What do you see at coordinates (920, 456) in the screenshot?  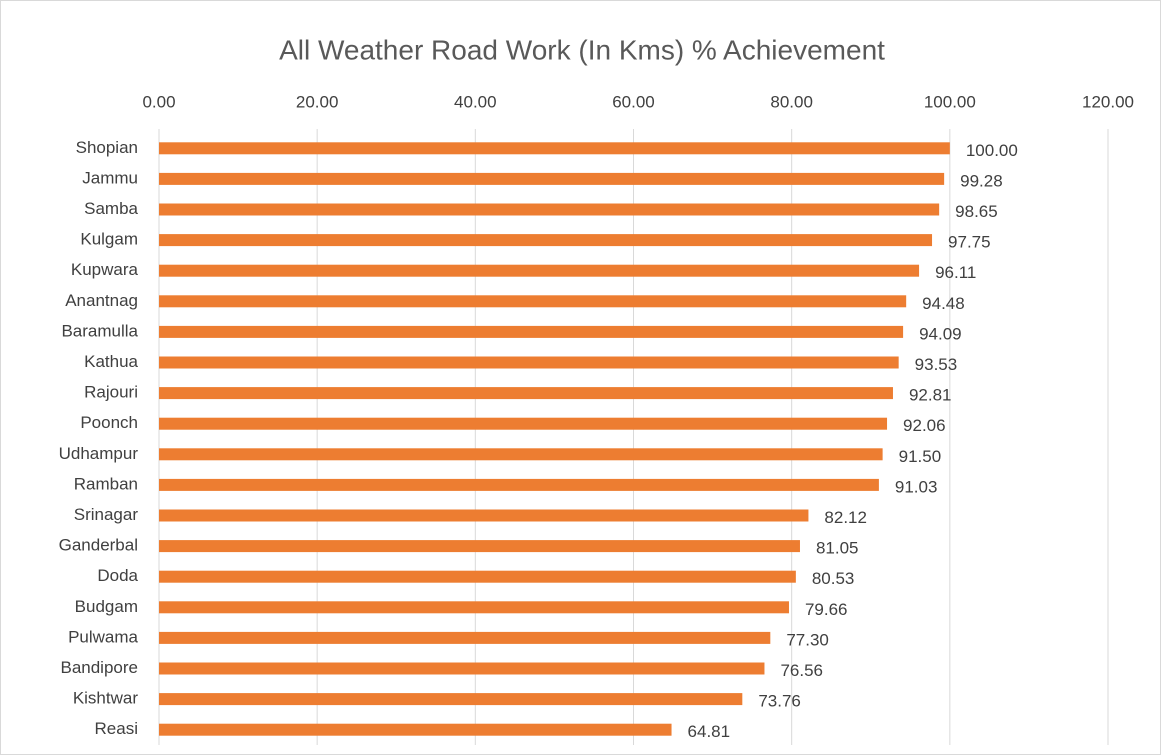 I see `data-label: 91.50` at bounding box center [920, 456].